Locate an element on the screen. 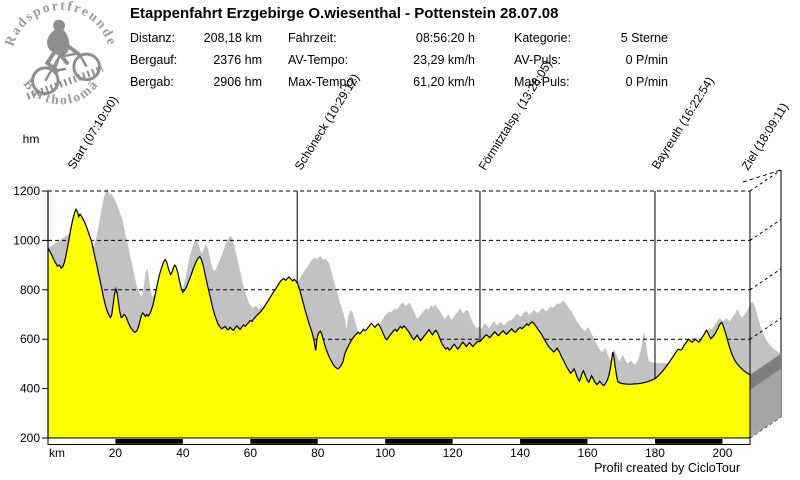 The height and width of the screenshot is (480, 800). stat-value-bergab: 2906 hm is located at coordinates (237, 82).